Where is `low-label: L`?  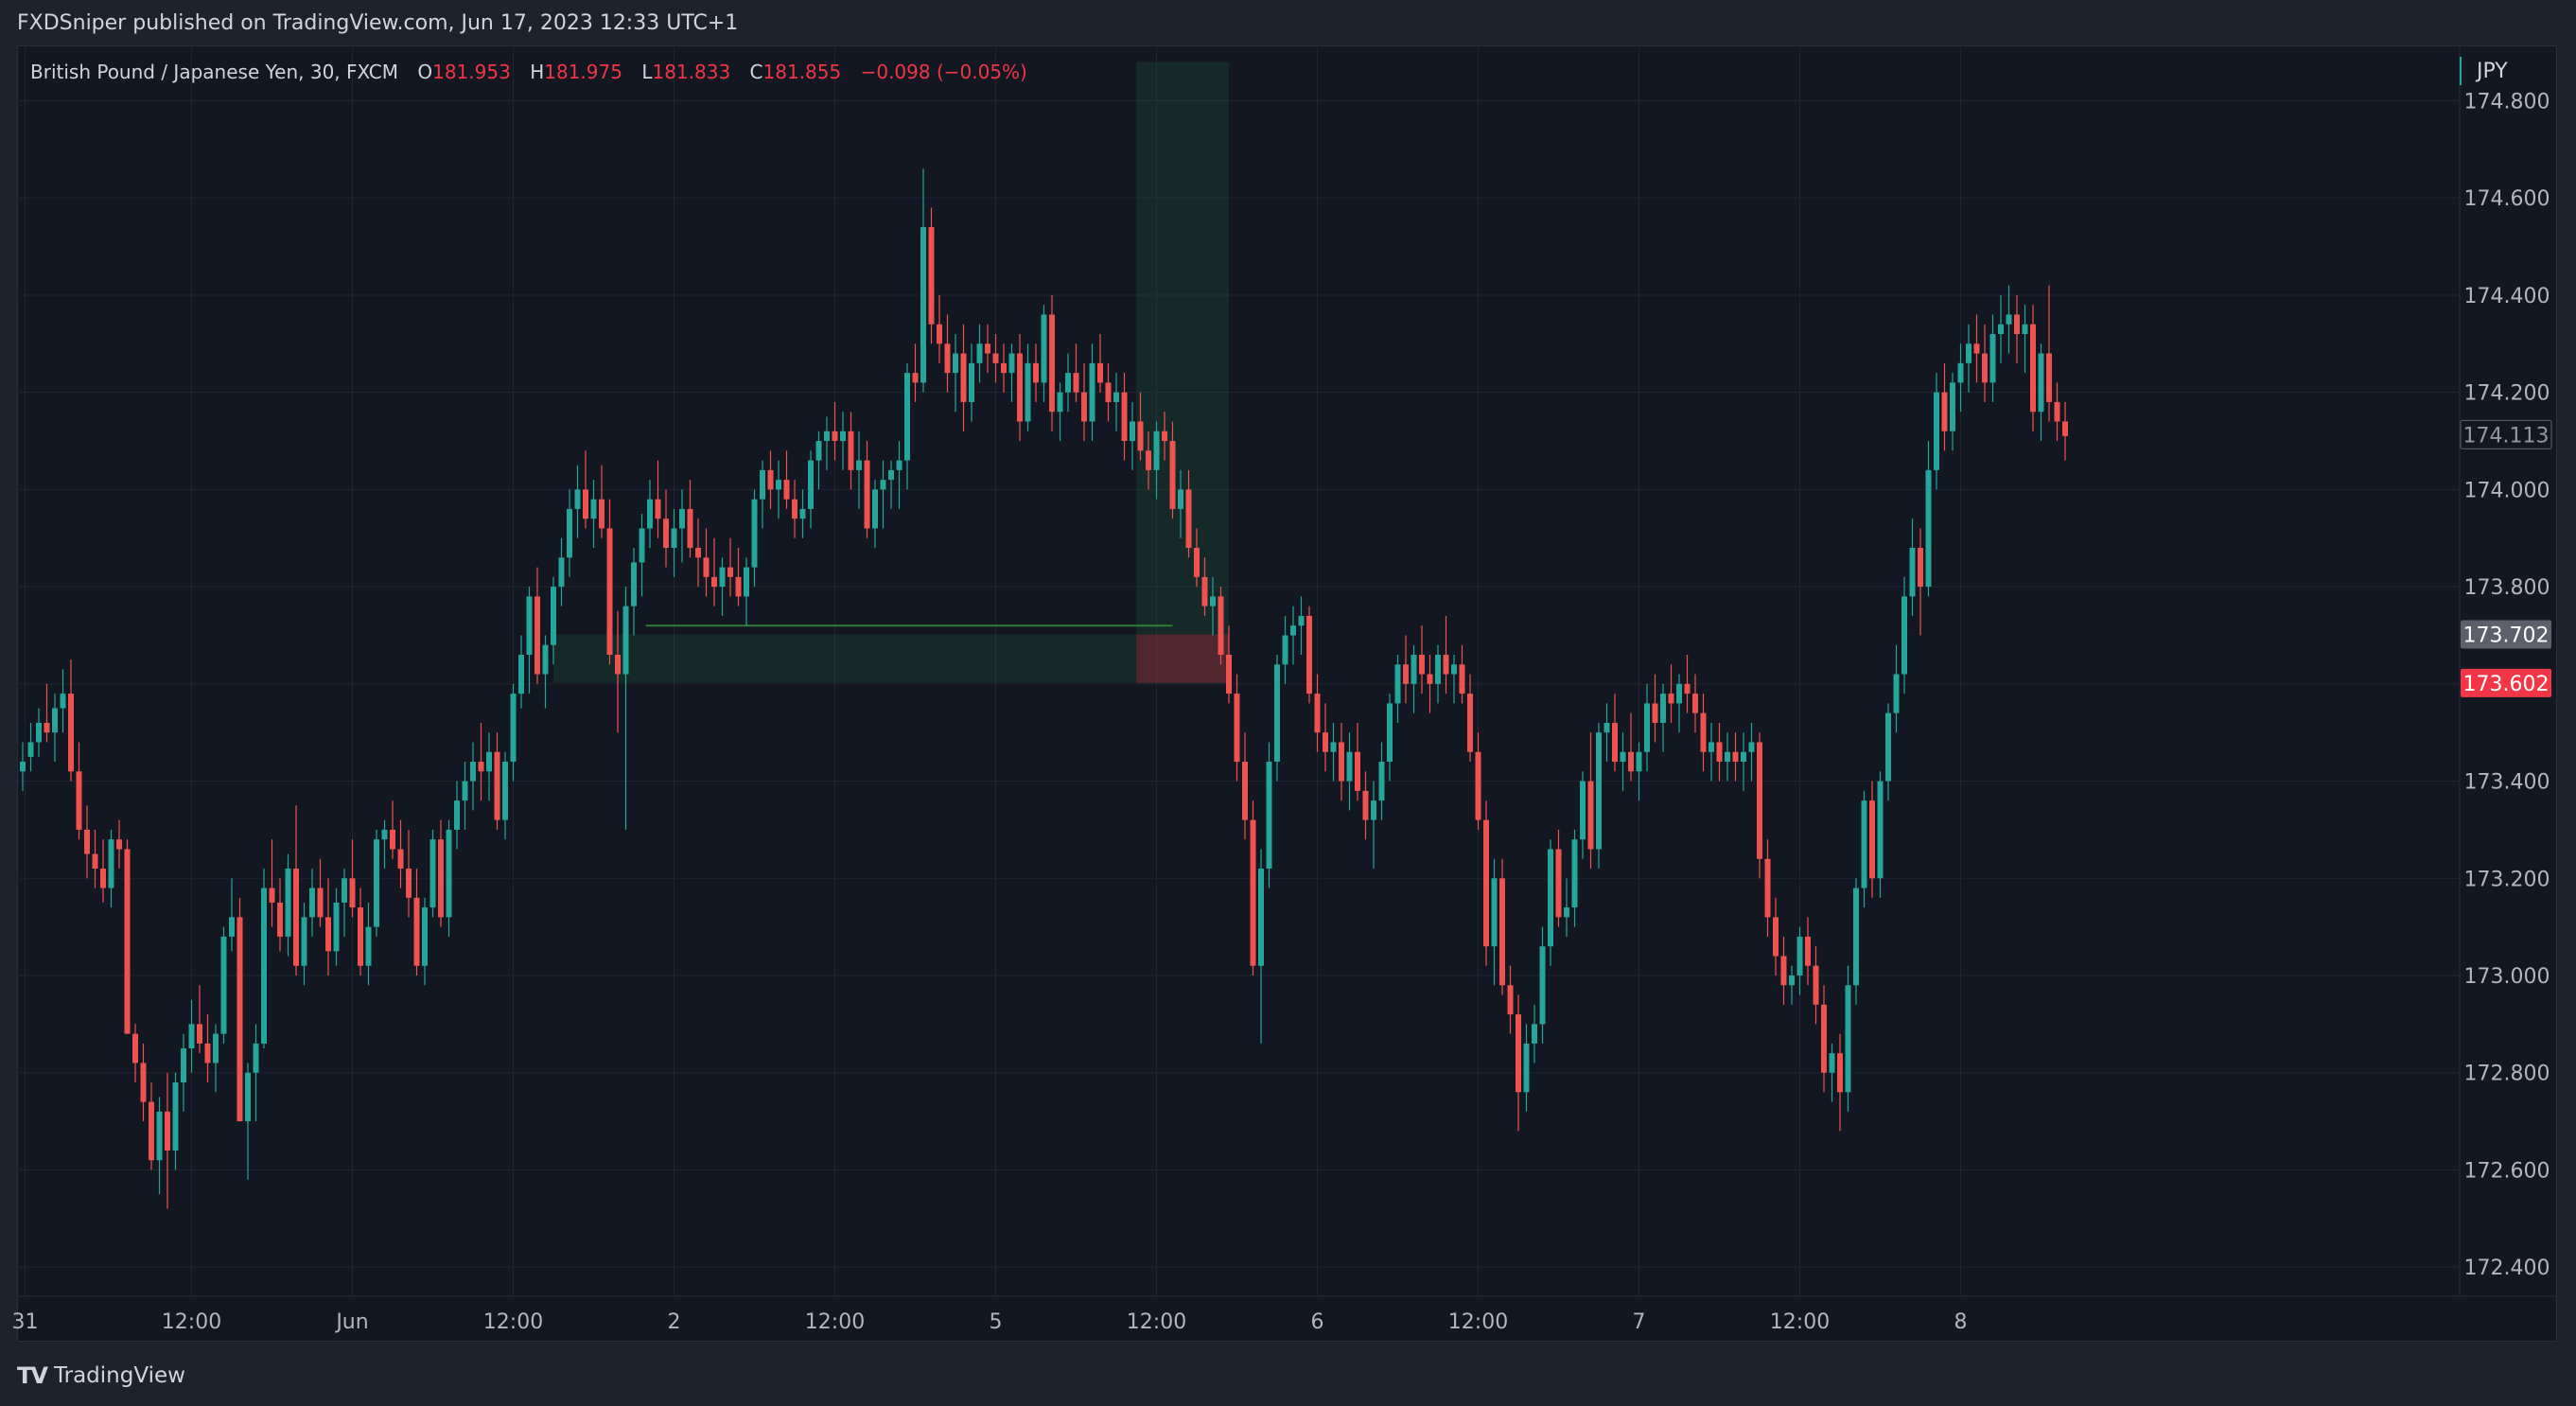
low-label: L is located at coordinates (647, 72).